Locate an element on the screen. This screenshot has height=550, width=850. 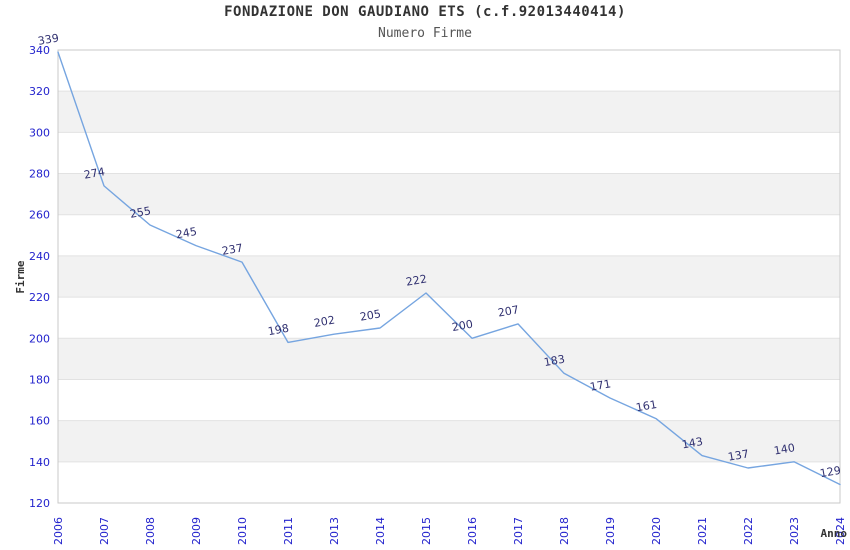
x-tick-2021: 2021 is located at coordinates (702, 531).